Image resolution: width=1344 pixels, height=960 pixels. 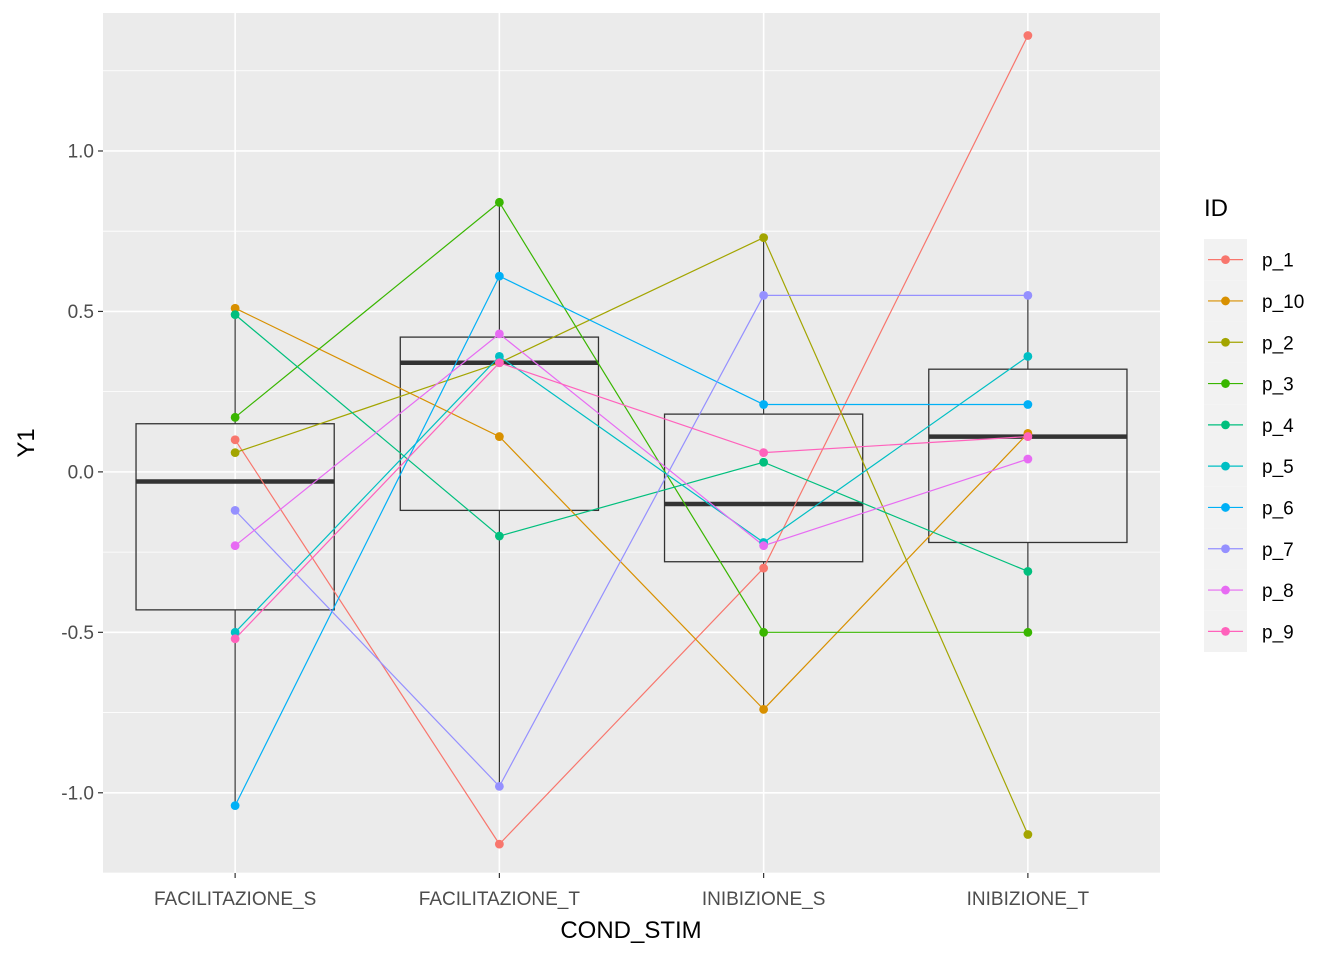 What do you see at coordinates (1283, 302) in the screenshot?
I see `legend-label: p_10` at bounding box center [1283, 302].